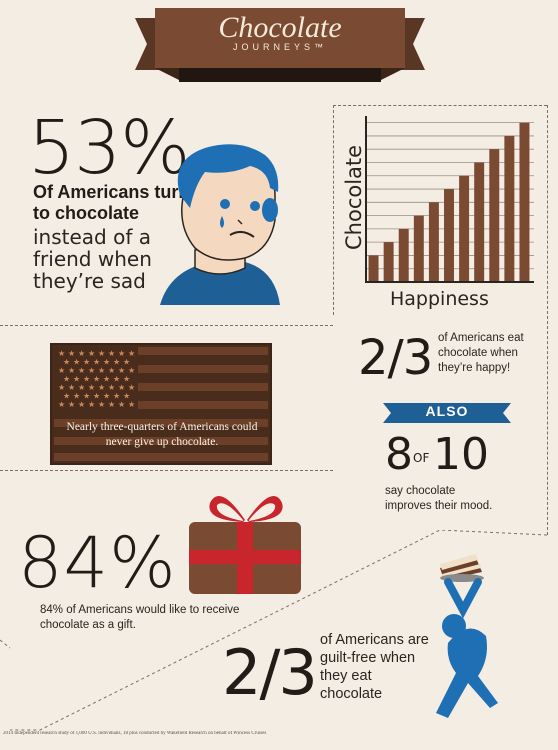  I want to click on cake-person-illustration, so click(467, 636).